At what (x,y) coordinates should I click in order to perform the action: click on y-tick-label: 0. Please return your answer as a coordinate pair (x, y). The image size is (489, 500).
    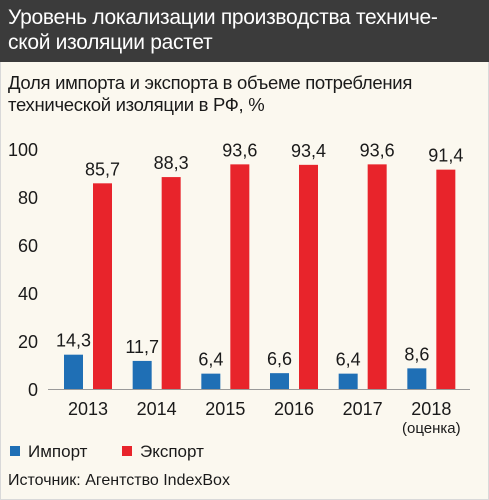
    Looking at the image, I should click on (33, 390).